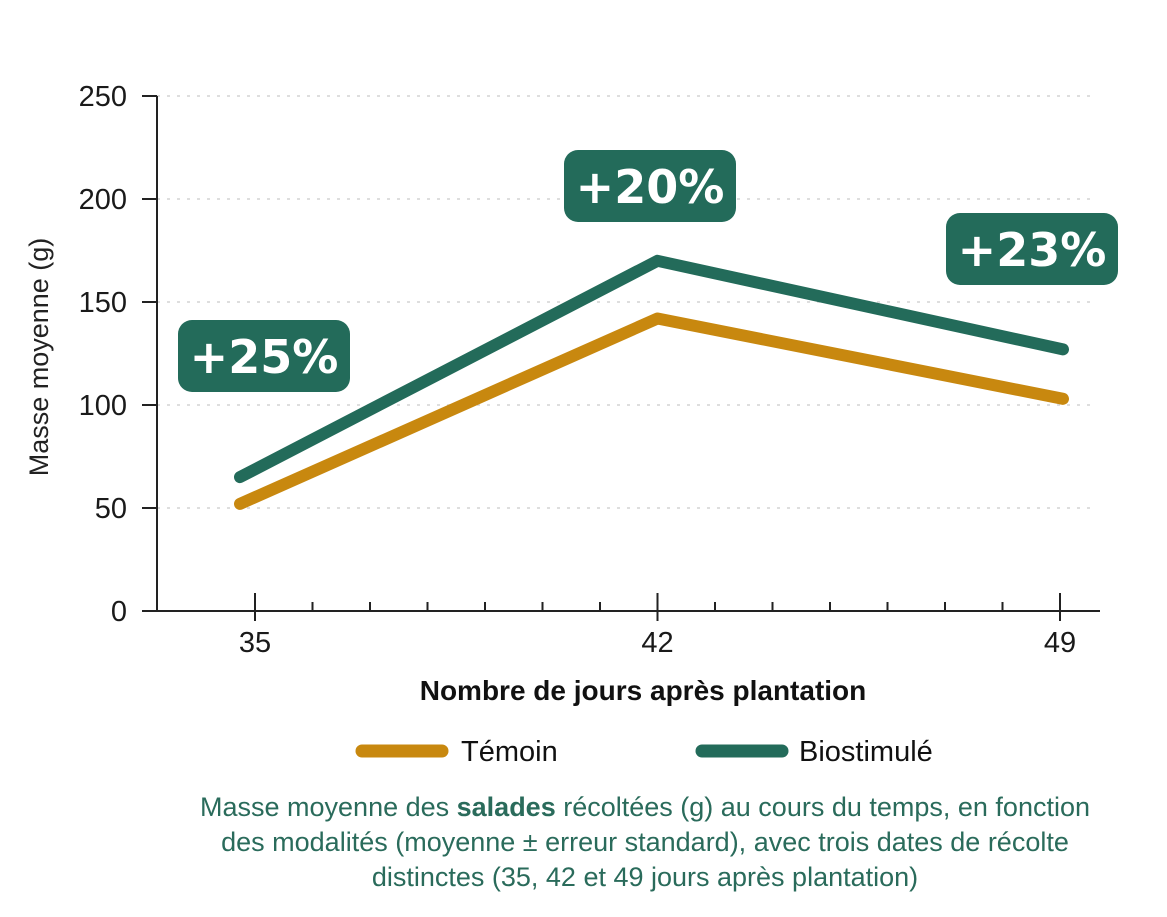 The width and height of the screenshot is (1167, 917). I want to click on y-tick-label: 100, so click(103, 406).